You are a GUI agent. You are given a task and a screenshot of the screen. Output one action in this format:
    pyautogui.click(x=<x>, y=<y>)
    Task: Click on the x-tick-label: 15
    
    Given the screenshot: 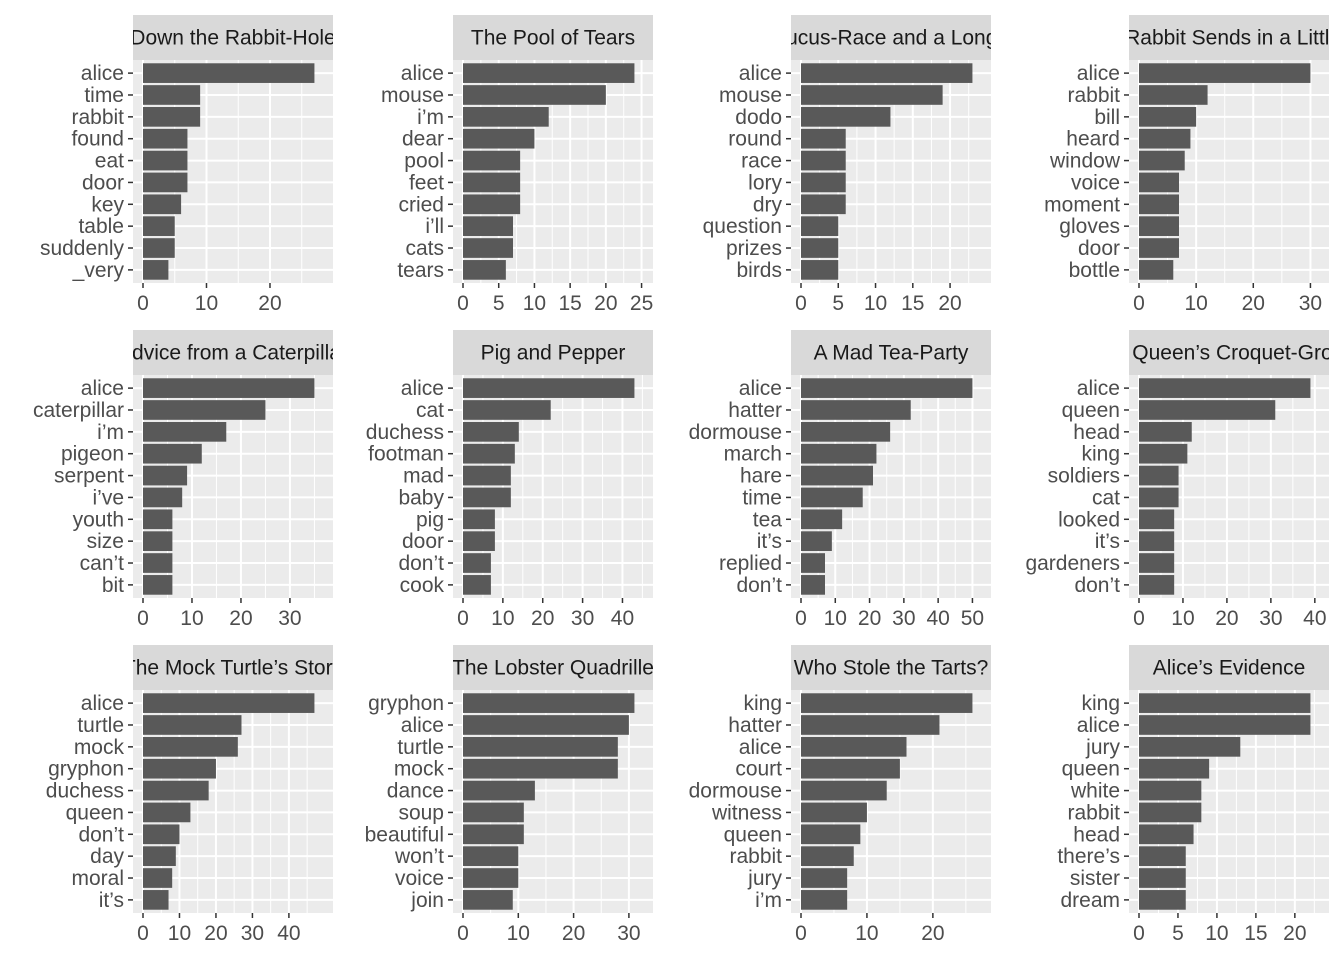 What is the action you would take?
    pyautogui.click(x=1255, y=933)
    